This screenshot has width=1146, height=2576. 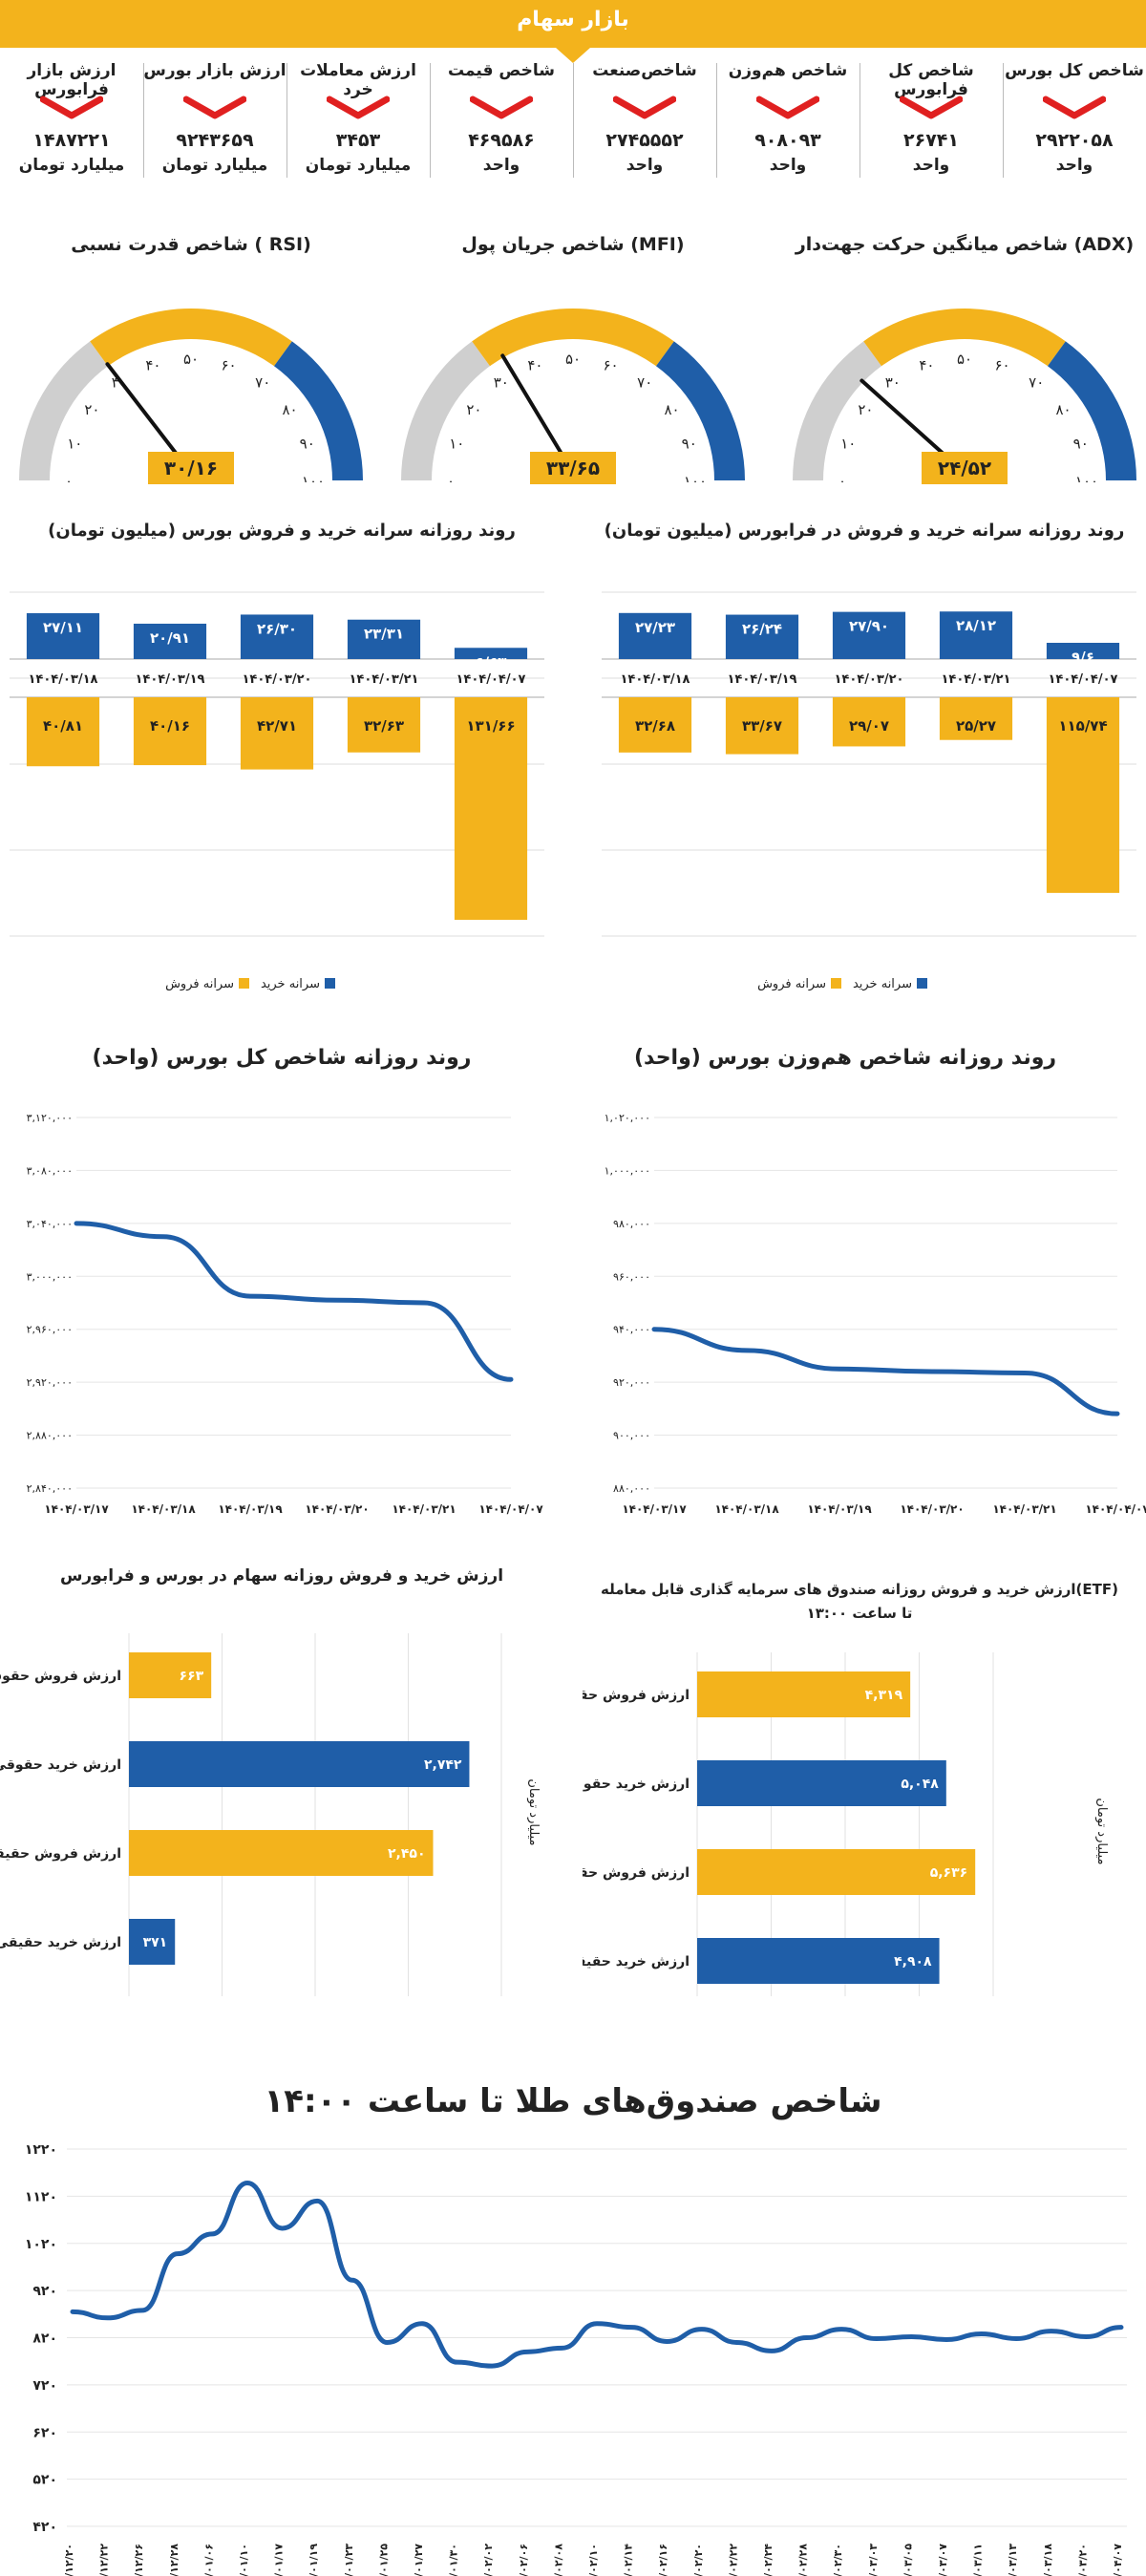 What do you see at coordinates (610, 364) in the screenshot?
I see `gauge-tick-label: ۶۰` at bounding box center [610, 364].